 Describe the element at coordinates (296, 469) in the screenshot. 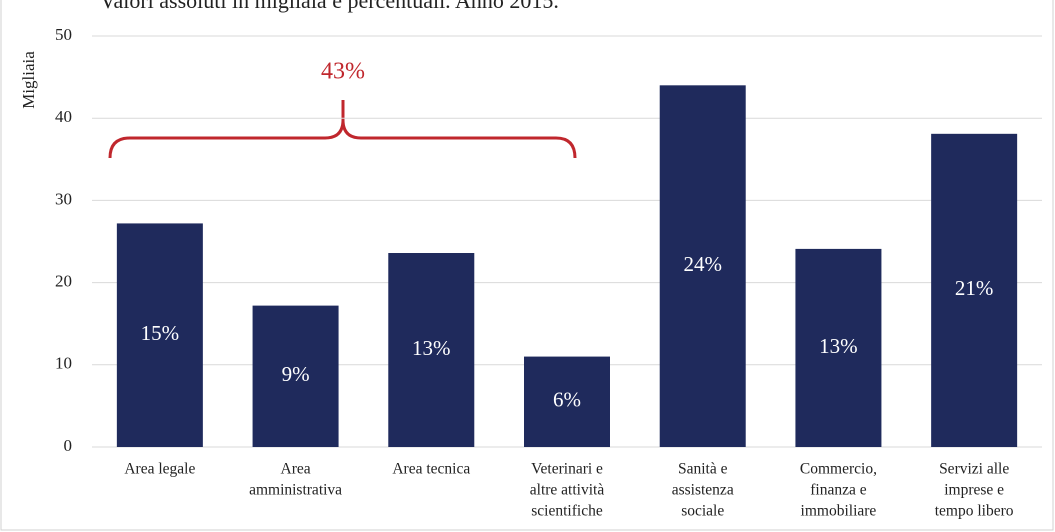

I see `x-tick-label: Area` at that location.